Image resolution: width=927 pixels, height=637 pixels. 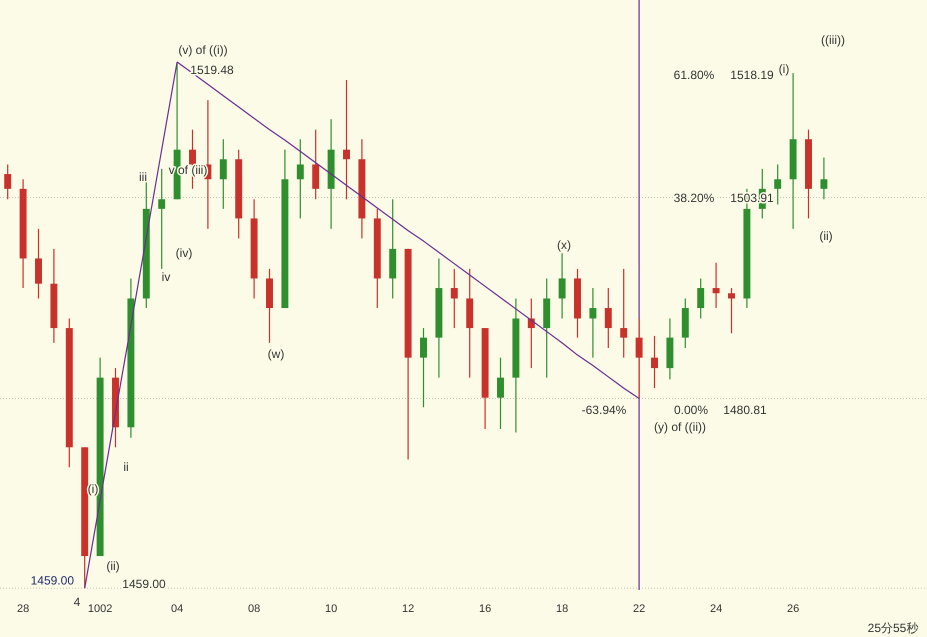 What do you see at coordinates (716, 609) in the screenshot?
I see `x-tick-label: 24` at bounding box center [716, 609].